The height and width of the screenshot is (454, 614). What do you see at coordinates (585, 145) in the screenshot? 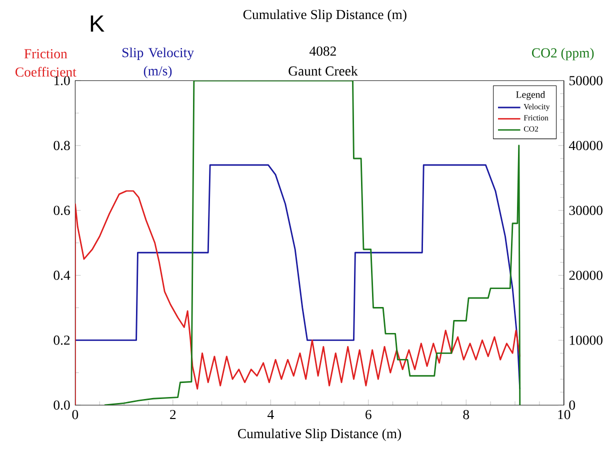
I see `y2-tick-label: 40000` at bounding box center [585, 145].